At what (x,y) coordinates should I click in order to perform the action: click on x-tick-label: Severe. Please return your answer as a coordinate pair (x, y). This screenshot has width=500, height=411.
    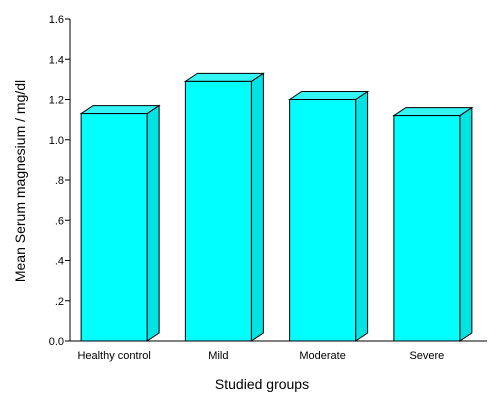
    Looking at the image, I should click on (426, 356).